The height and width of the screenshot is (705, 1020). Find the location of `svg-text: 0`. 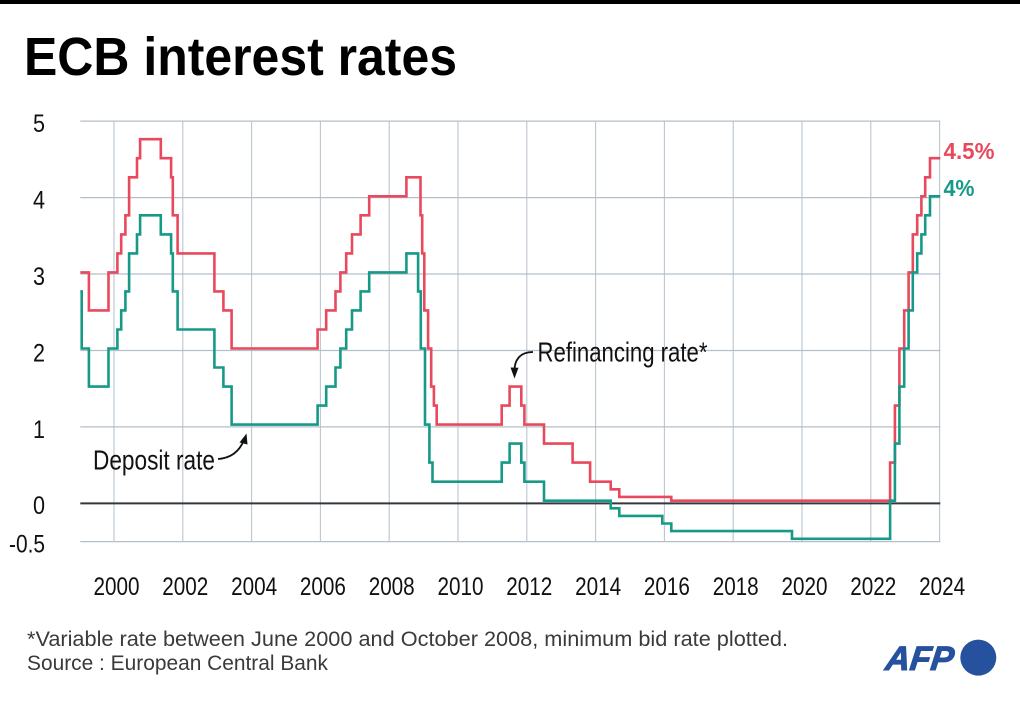

svg-text: 0 is located at coordinates (39, 506).